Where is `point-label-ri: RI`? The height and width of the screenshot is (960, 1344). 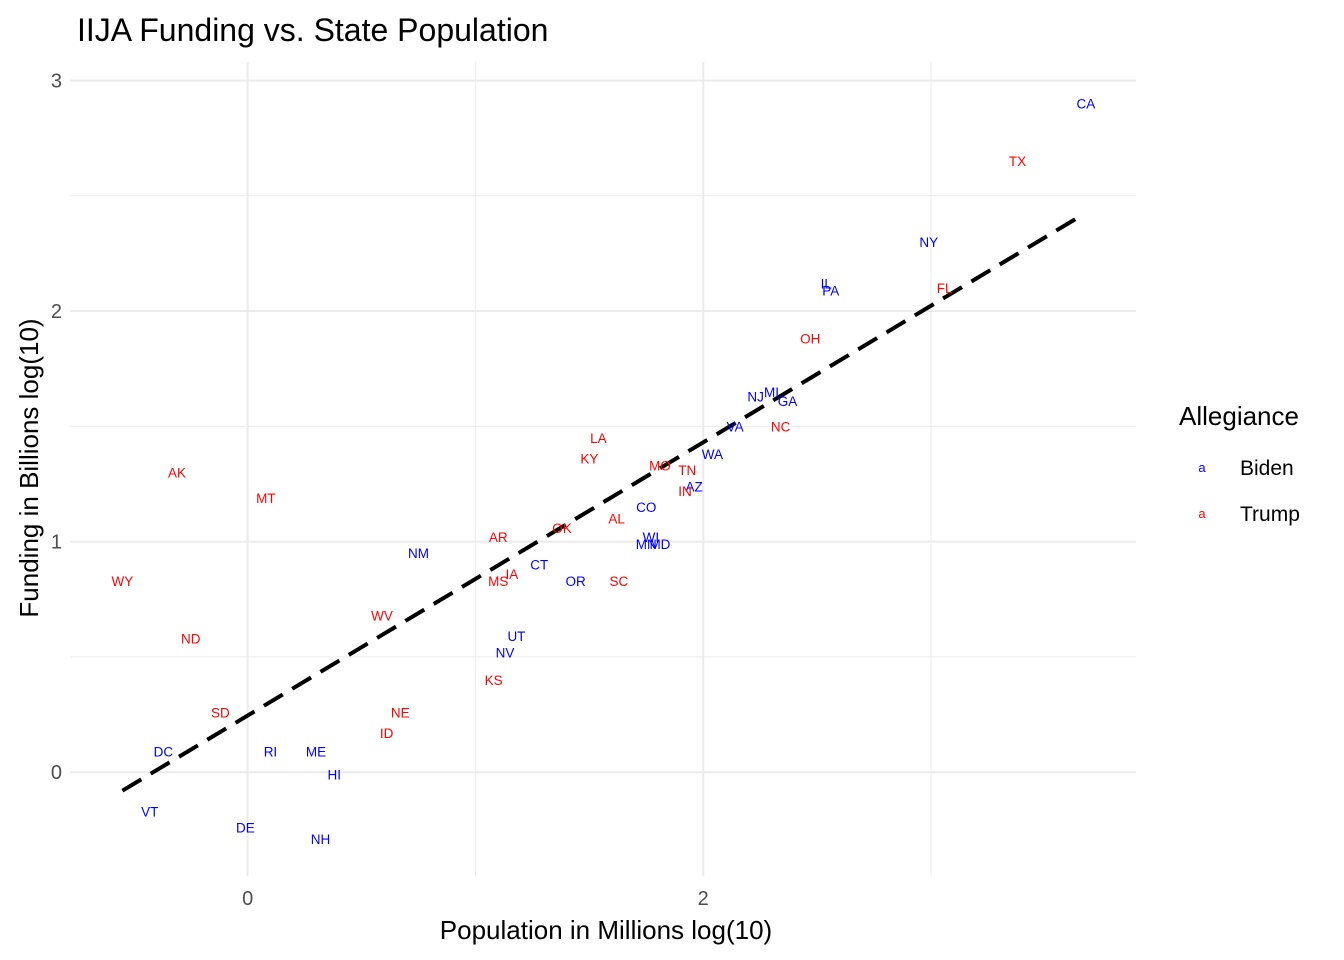
point-label-ri: RI is located at coordinates (271, 751).